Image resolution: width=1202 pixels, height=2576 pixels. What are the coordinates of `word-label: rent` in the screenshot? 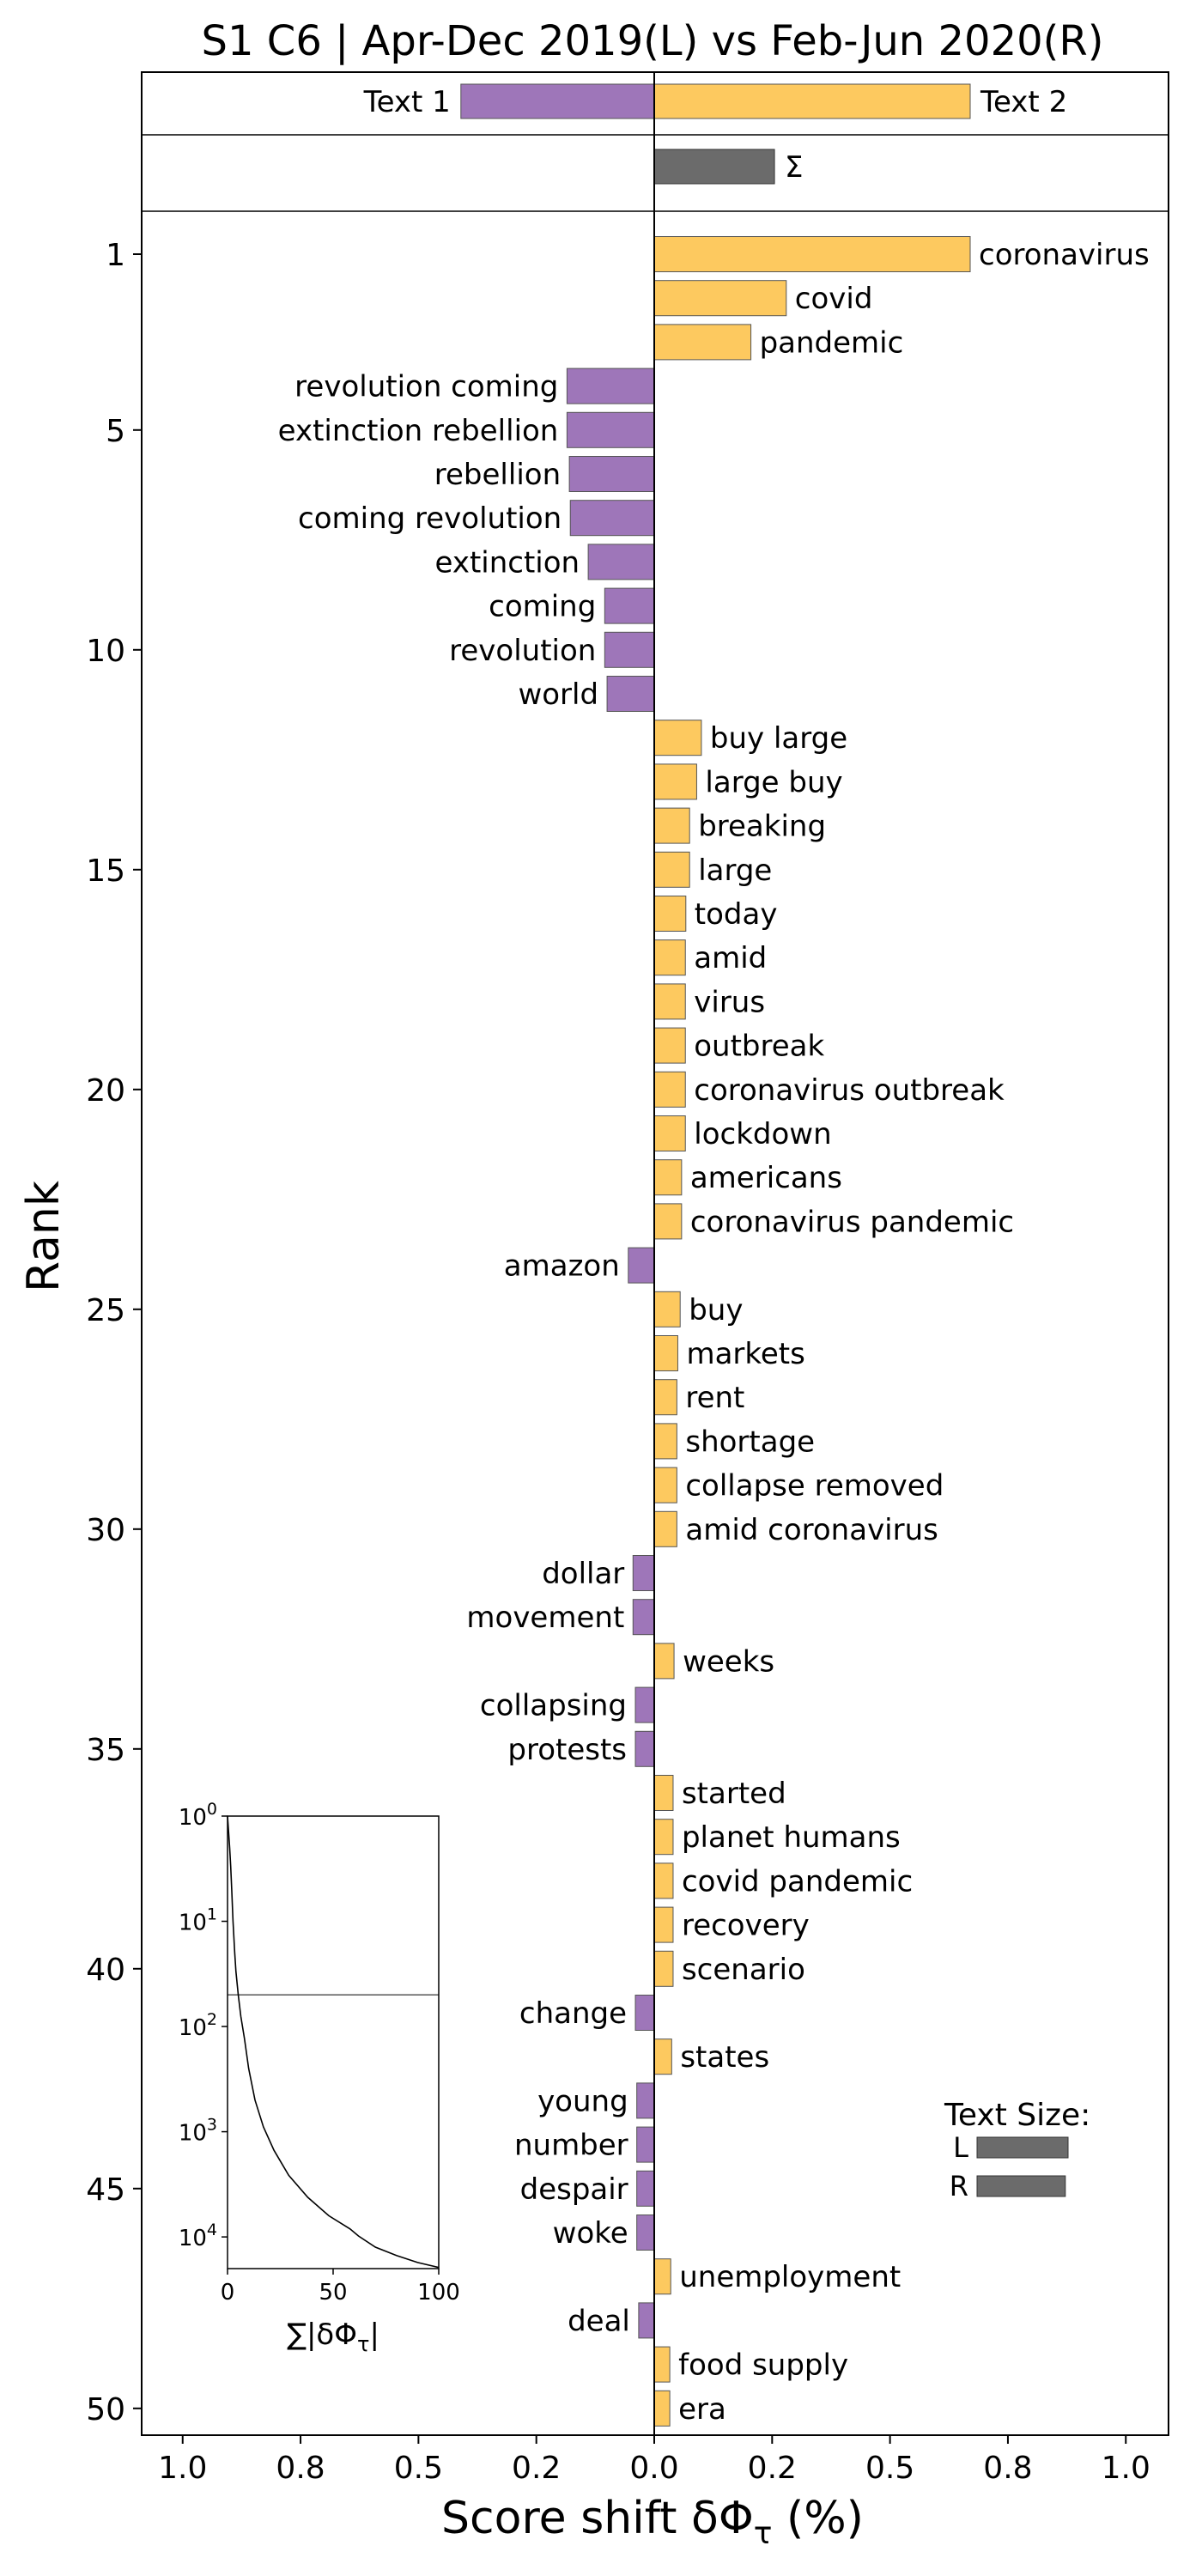 It's located at (714, 1398).